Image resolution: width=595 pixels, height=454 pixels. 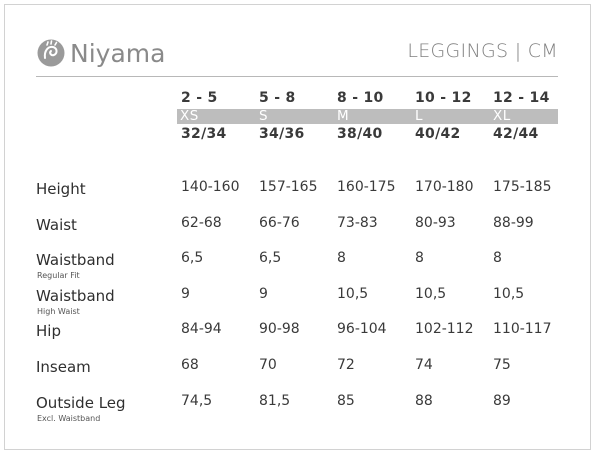 What do you see at coordinates (81, 403) in the screenshot?
I see `row-label: Outside Leg` at bounding box center [81, 403].